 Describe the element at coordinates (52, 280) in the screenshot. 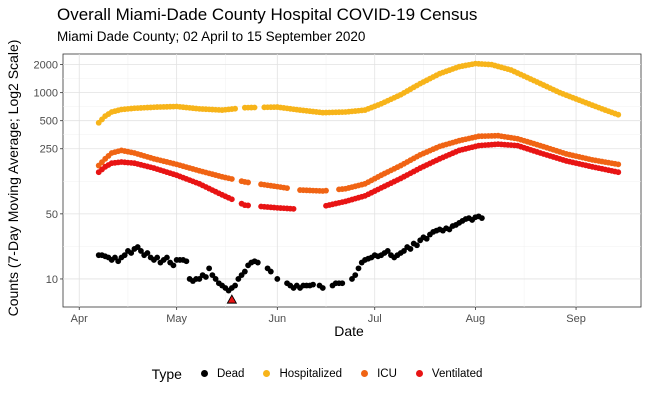

I see `y-tick-label: 10` at that location.